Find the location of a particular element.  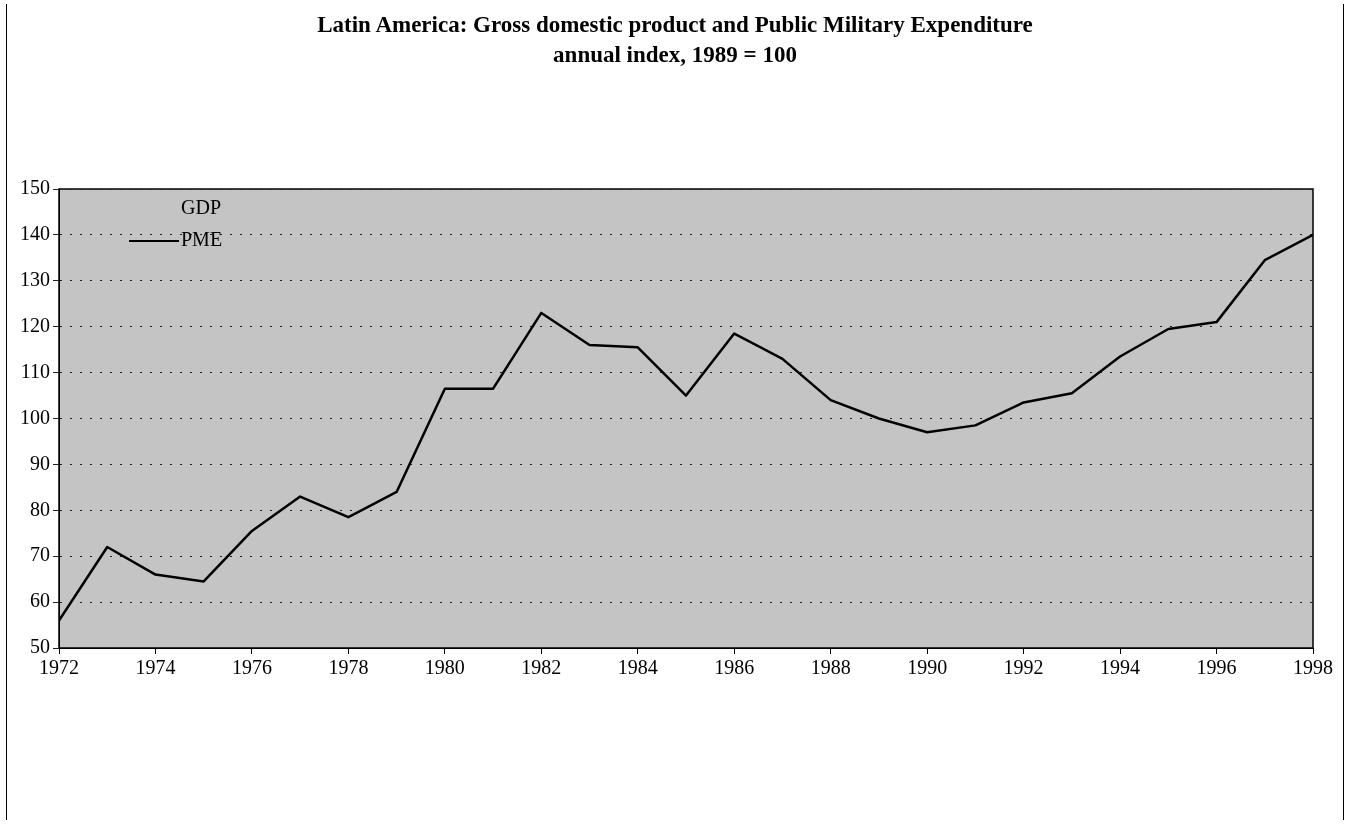

y-tick-label: 50 is located at coordinates (40, 646).